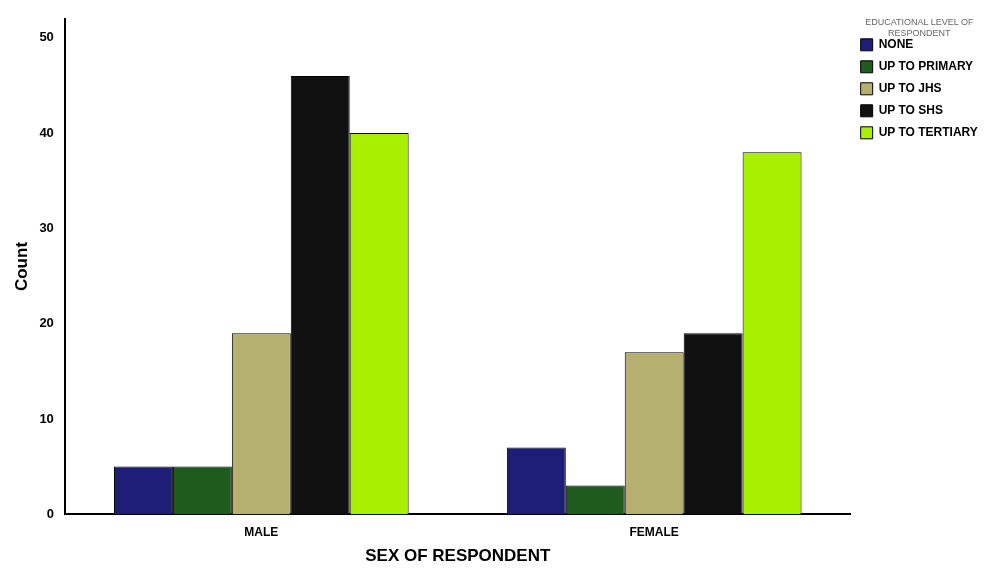  Describe the element at coordinates (910, 88) in the screenshot. I see `legend-label: UP TO JHS` at that location.